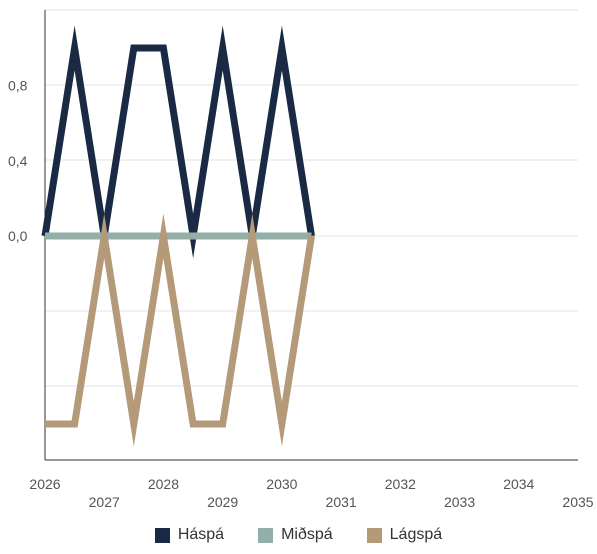 The height and width of the screenshot is (554, 597). I want to click on y-tick-label: 0,4, so click(18, 161).